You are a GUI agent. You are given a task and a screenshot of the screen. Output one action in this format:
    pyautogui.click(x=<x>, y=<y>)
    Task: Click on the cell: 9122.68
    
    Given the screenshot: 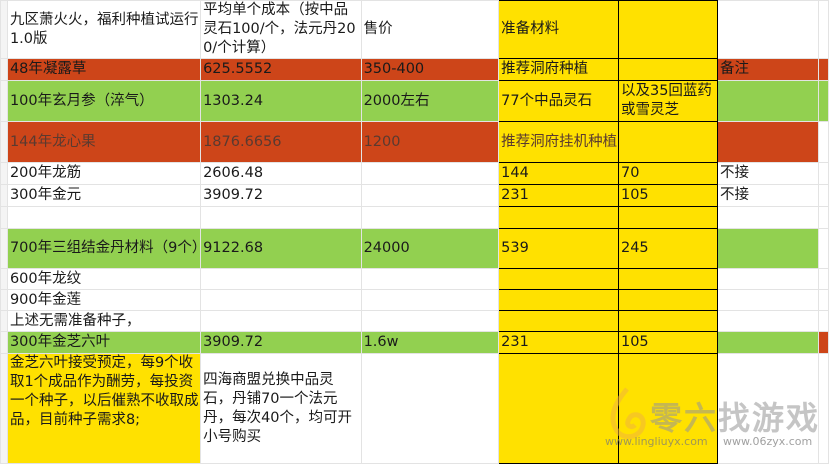 What is the action you would take?
    pyautogui.click(x=281, y=248)
    